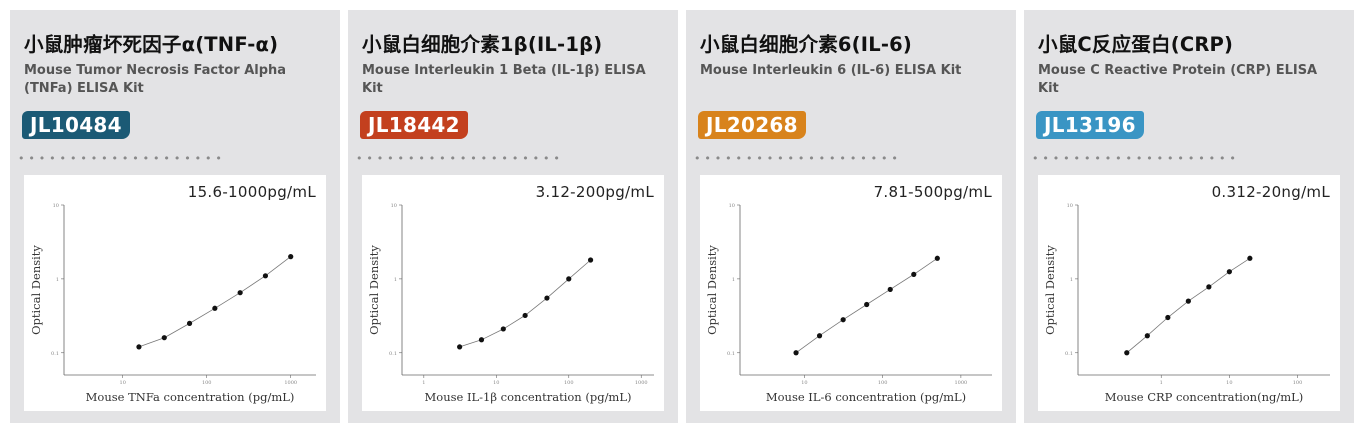  Describe the element at coordinates (806, 44) in the screenshot. I see `product-title-cn: 小鼠白细胞介素6(IL-6)` at that location.